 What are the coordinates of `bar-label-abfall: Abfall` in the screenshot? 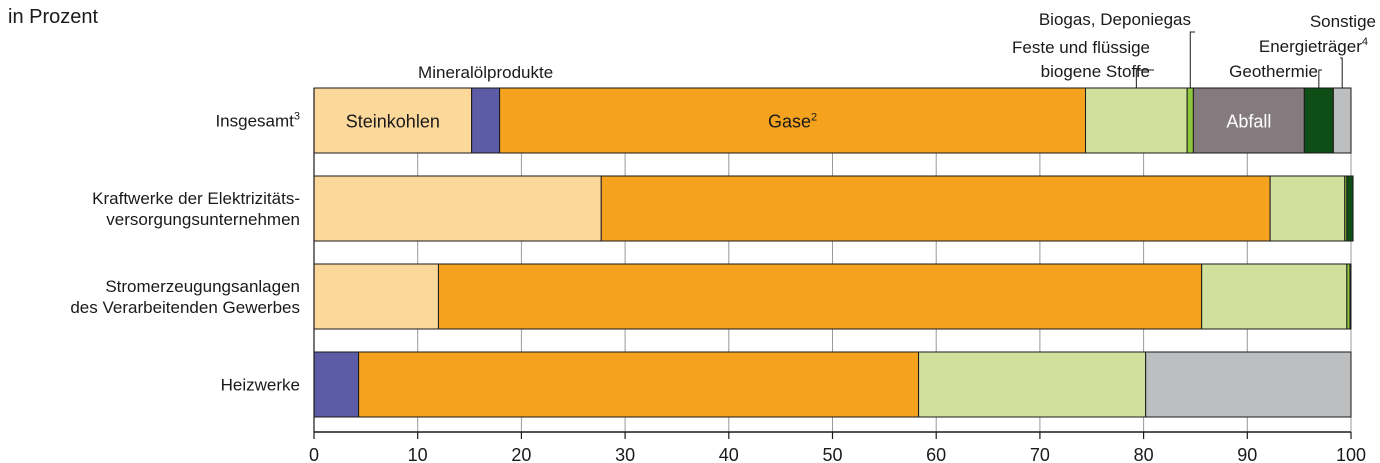 It's located at (1248, 122).